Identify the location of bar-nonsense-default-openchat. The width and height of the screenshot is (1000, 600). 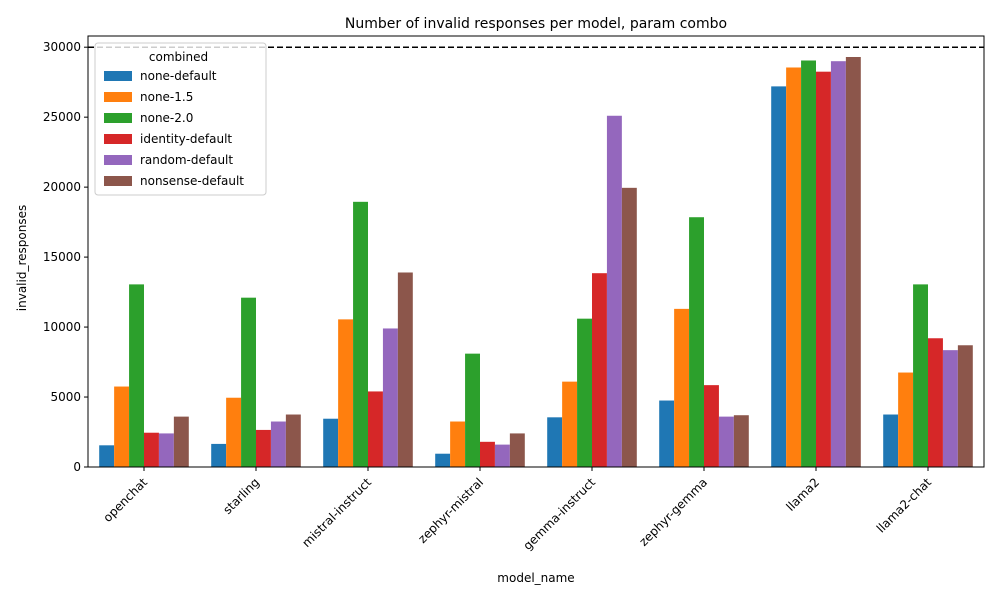
(181, 441).